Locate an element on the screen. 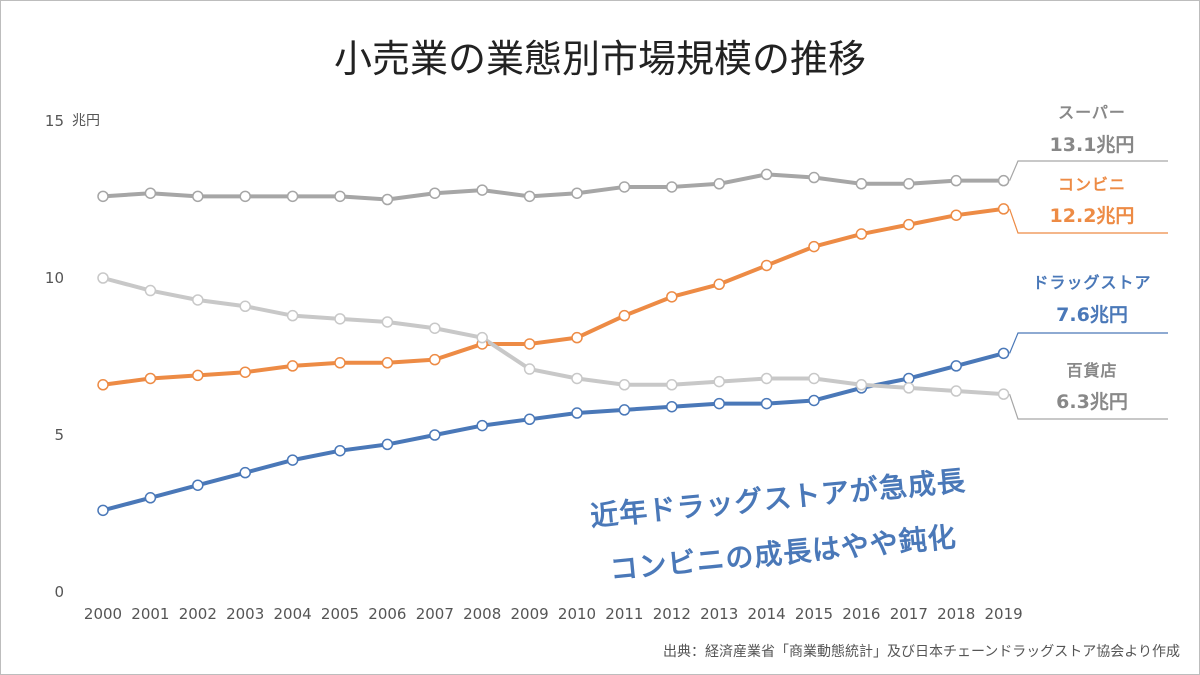  x-tick-label: 2014 is located at coordinates (767, 614).